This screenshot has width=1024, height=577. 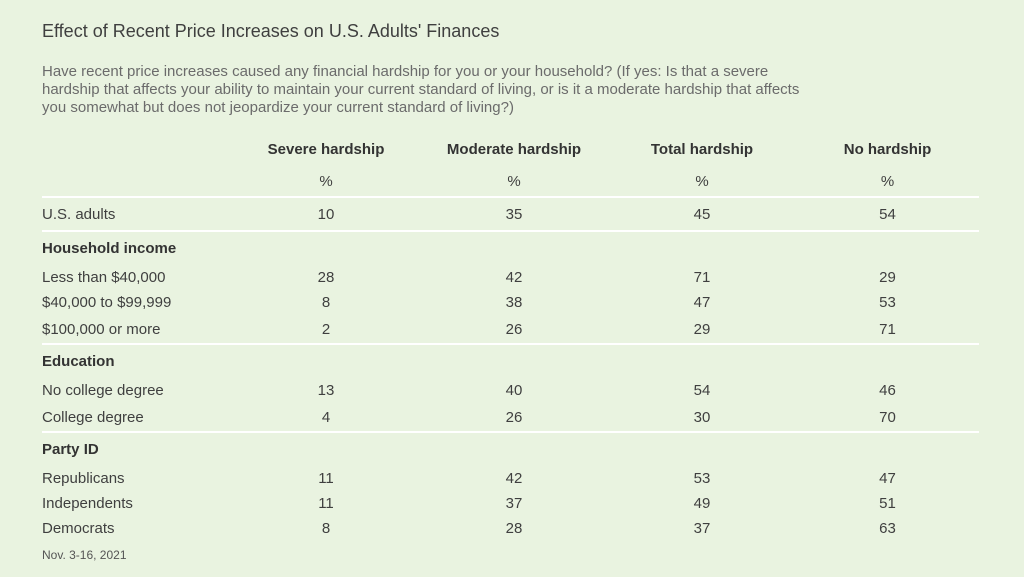 What do you see at coordinates (107, 302) in the screenshot?
I see `row-label: $40,000 to $99,999` at bounding box center [107, 302].